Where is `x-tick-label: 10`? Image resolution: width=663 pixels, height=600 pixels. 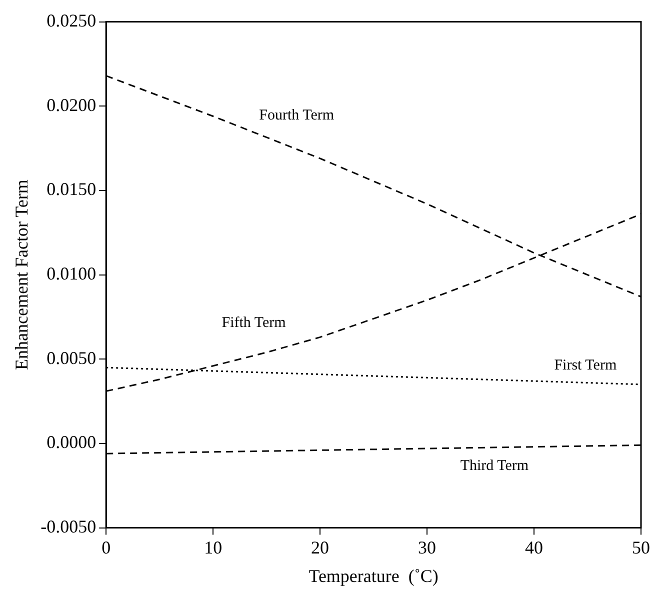
x-tick-label: 10 is located at coordinates (213, 547).